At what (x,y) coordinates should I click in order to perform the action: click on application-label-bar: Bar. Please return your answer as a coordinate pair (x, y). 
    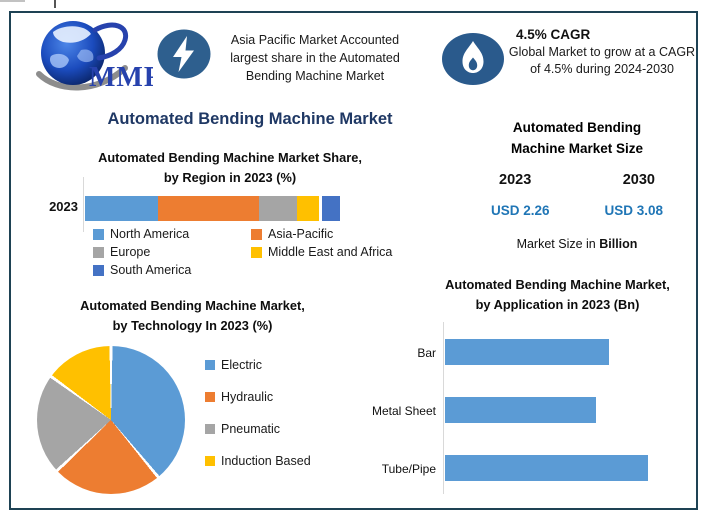
    Looking at the image, I should click on (426, 353).